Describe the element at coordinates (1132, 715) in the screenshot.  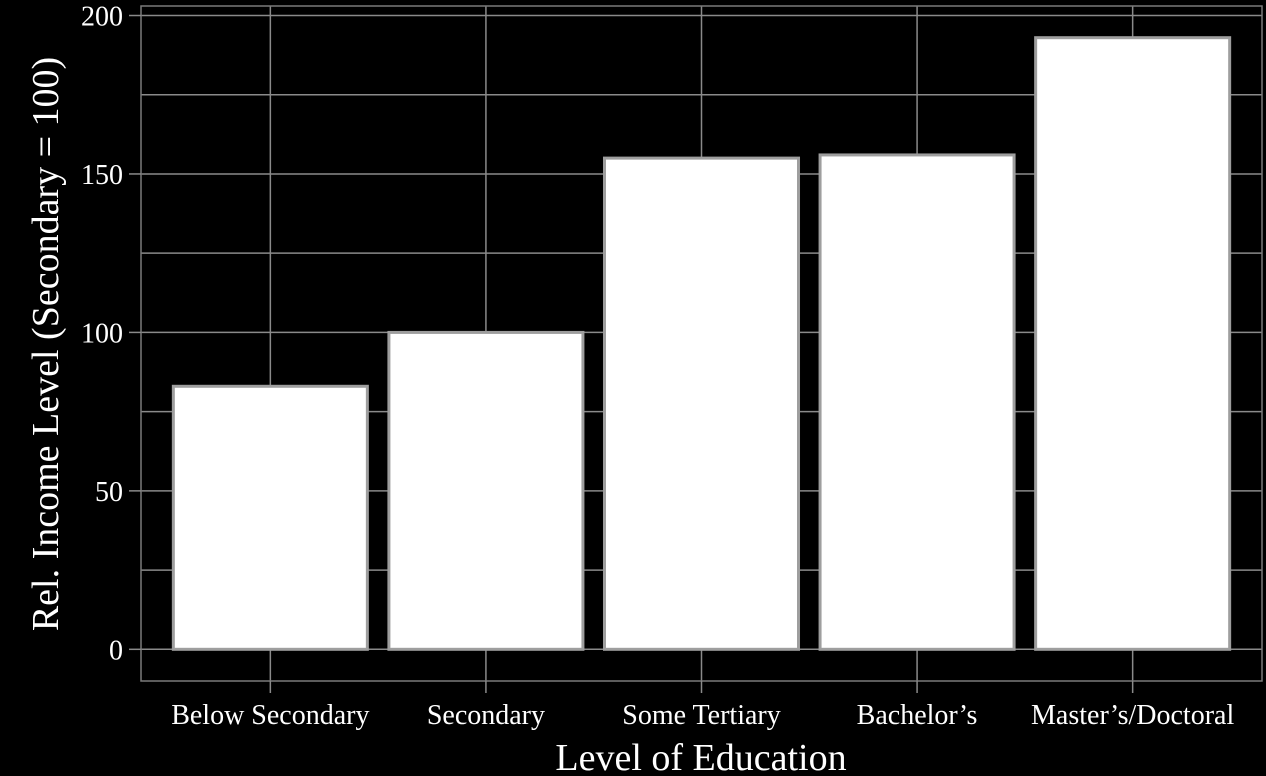
I see `x-tick-label: Master’s/Doctoral` at that location.